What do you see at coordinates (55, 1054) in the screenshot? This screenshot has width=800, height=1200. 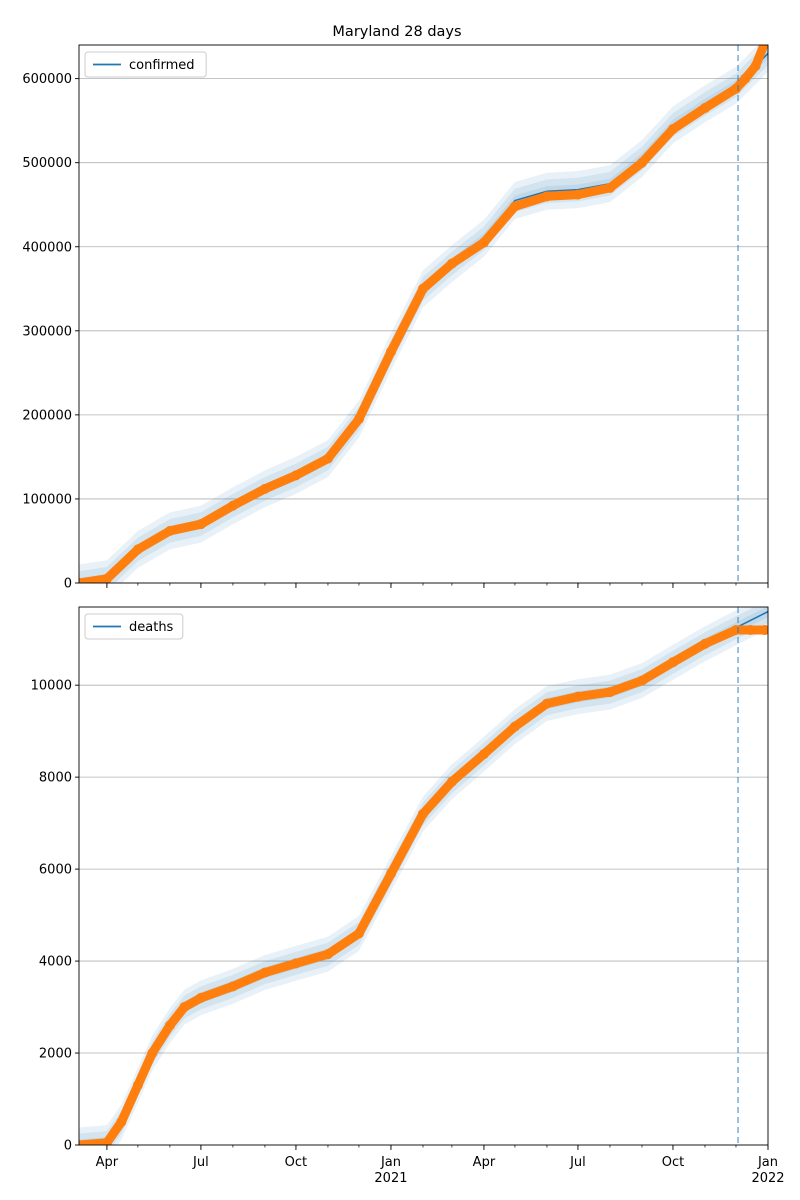 I see `y-tick-label: 2000` at bounding box center [55, 1054].